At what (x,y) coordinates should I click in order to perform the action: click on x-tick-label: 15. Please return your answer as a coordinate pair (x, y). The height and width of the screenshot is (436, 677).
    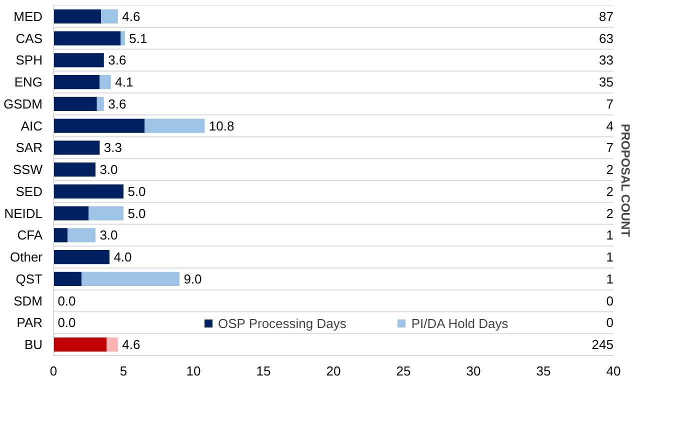
    Looking at the image, I should click on (263, 371).